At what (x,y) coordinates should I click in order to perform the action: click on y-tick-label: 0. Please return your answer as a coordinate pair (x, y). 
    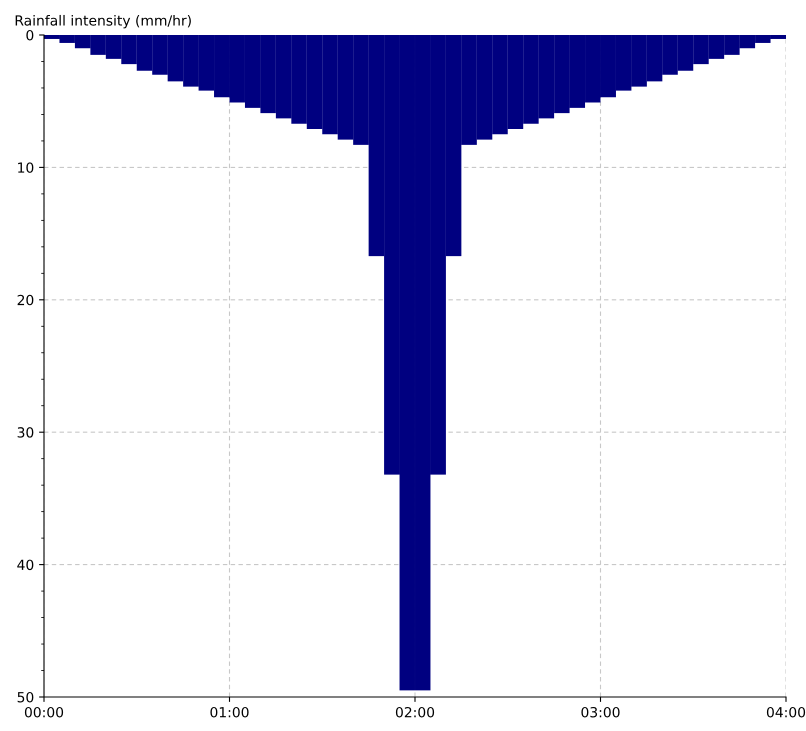
    Looking at the image, I should click on (30, 35).